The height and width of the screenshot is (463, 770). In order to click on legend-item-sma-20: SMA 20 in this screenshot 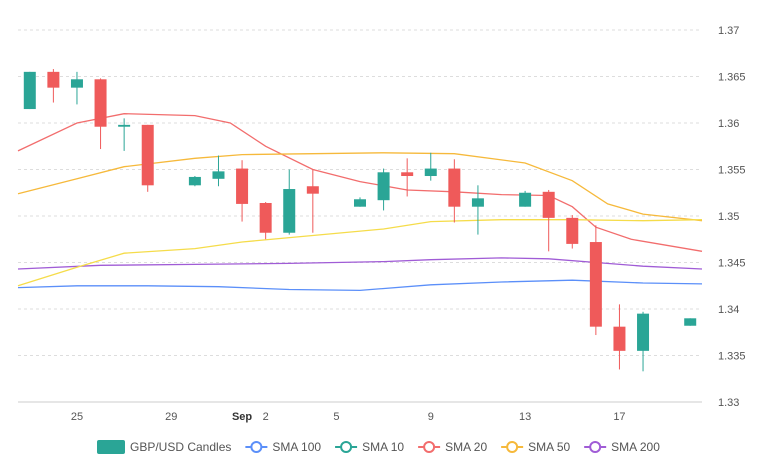, I will do `click(452, 447)`.